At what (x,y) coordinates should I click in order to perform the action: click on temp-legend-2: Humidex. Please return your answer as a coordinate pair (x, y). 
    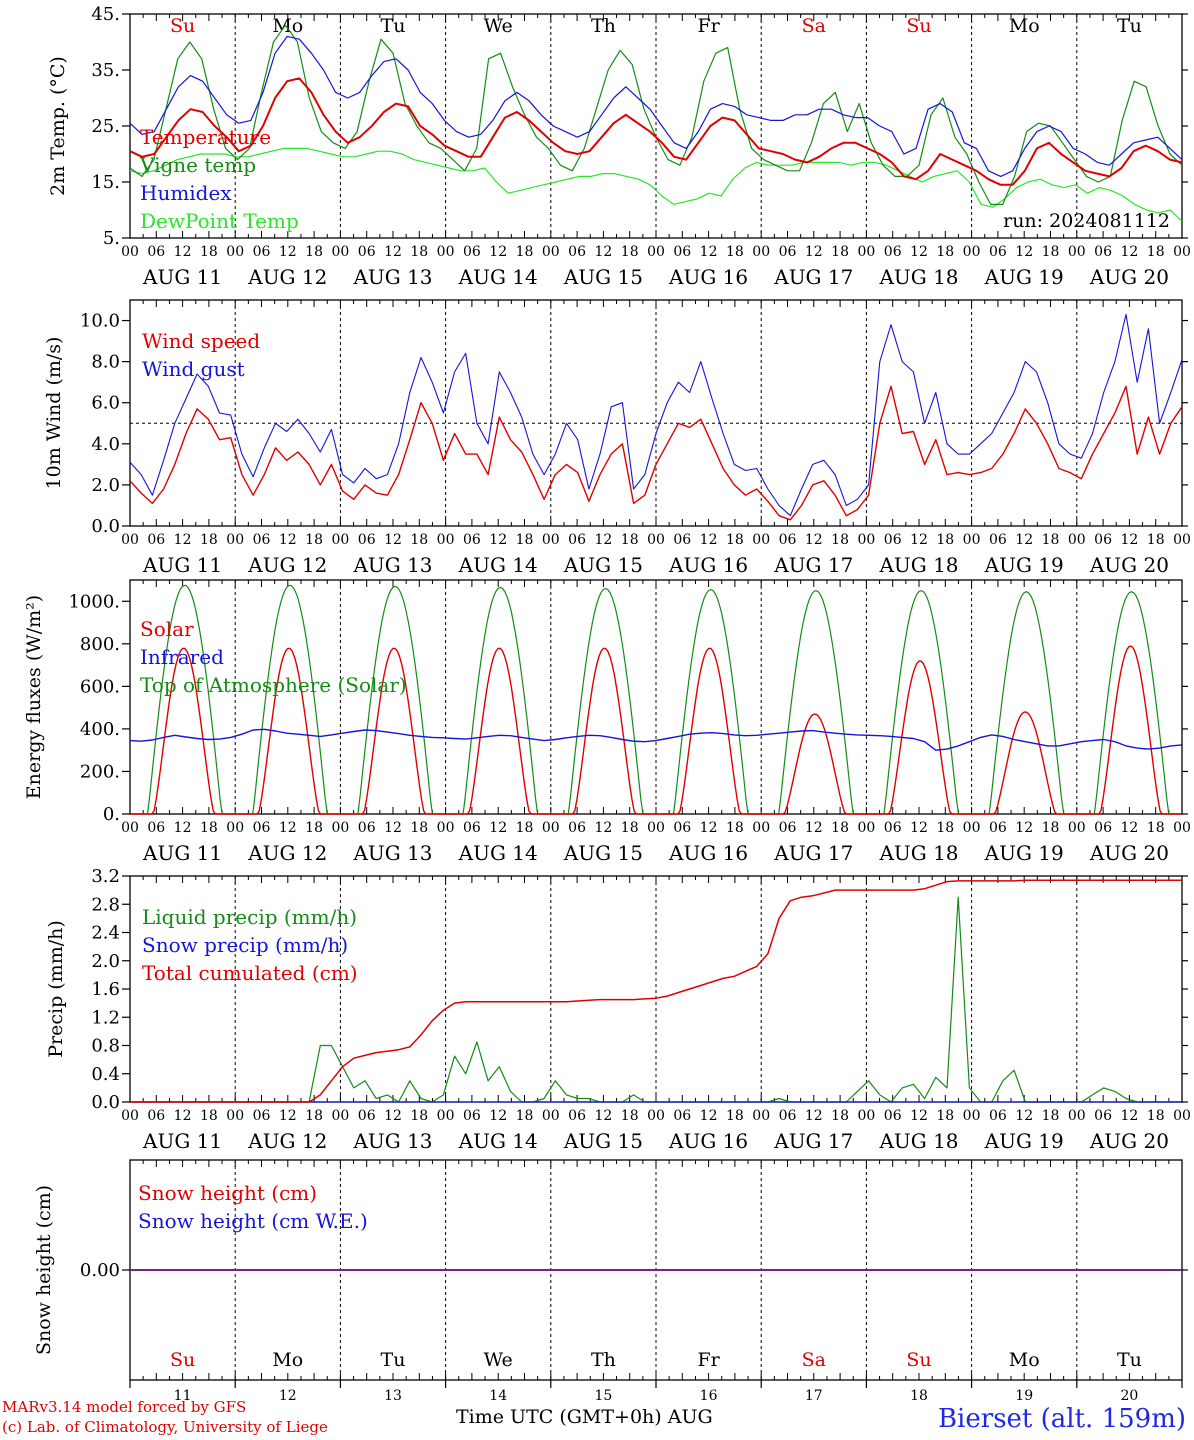
    Looking at the image, I should click on (186, 193).